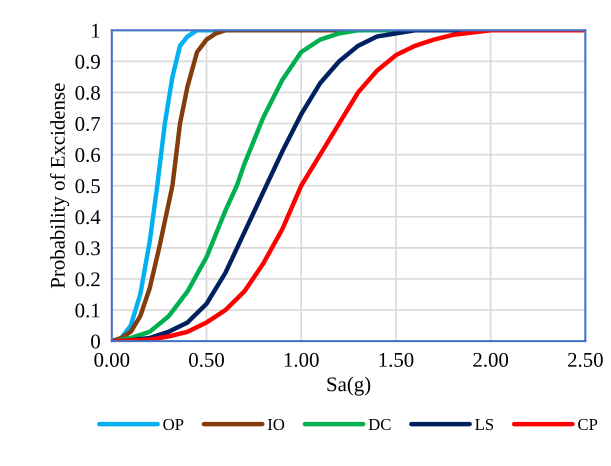 Image resolution: width=611 pixels, height=466 pixels. What do you see at coordinates (87, 217) in the screenshot?
I see `y-tick-label: 0.4` at bounding box center [87, 217].